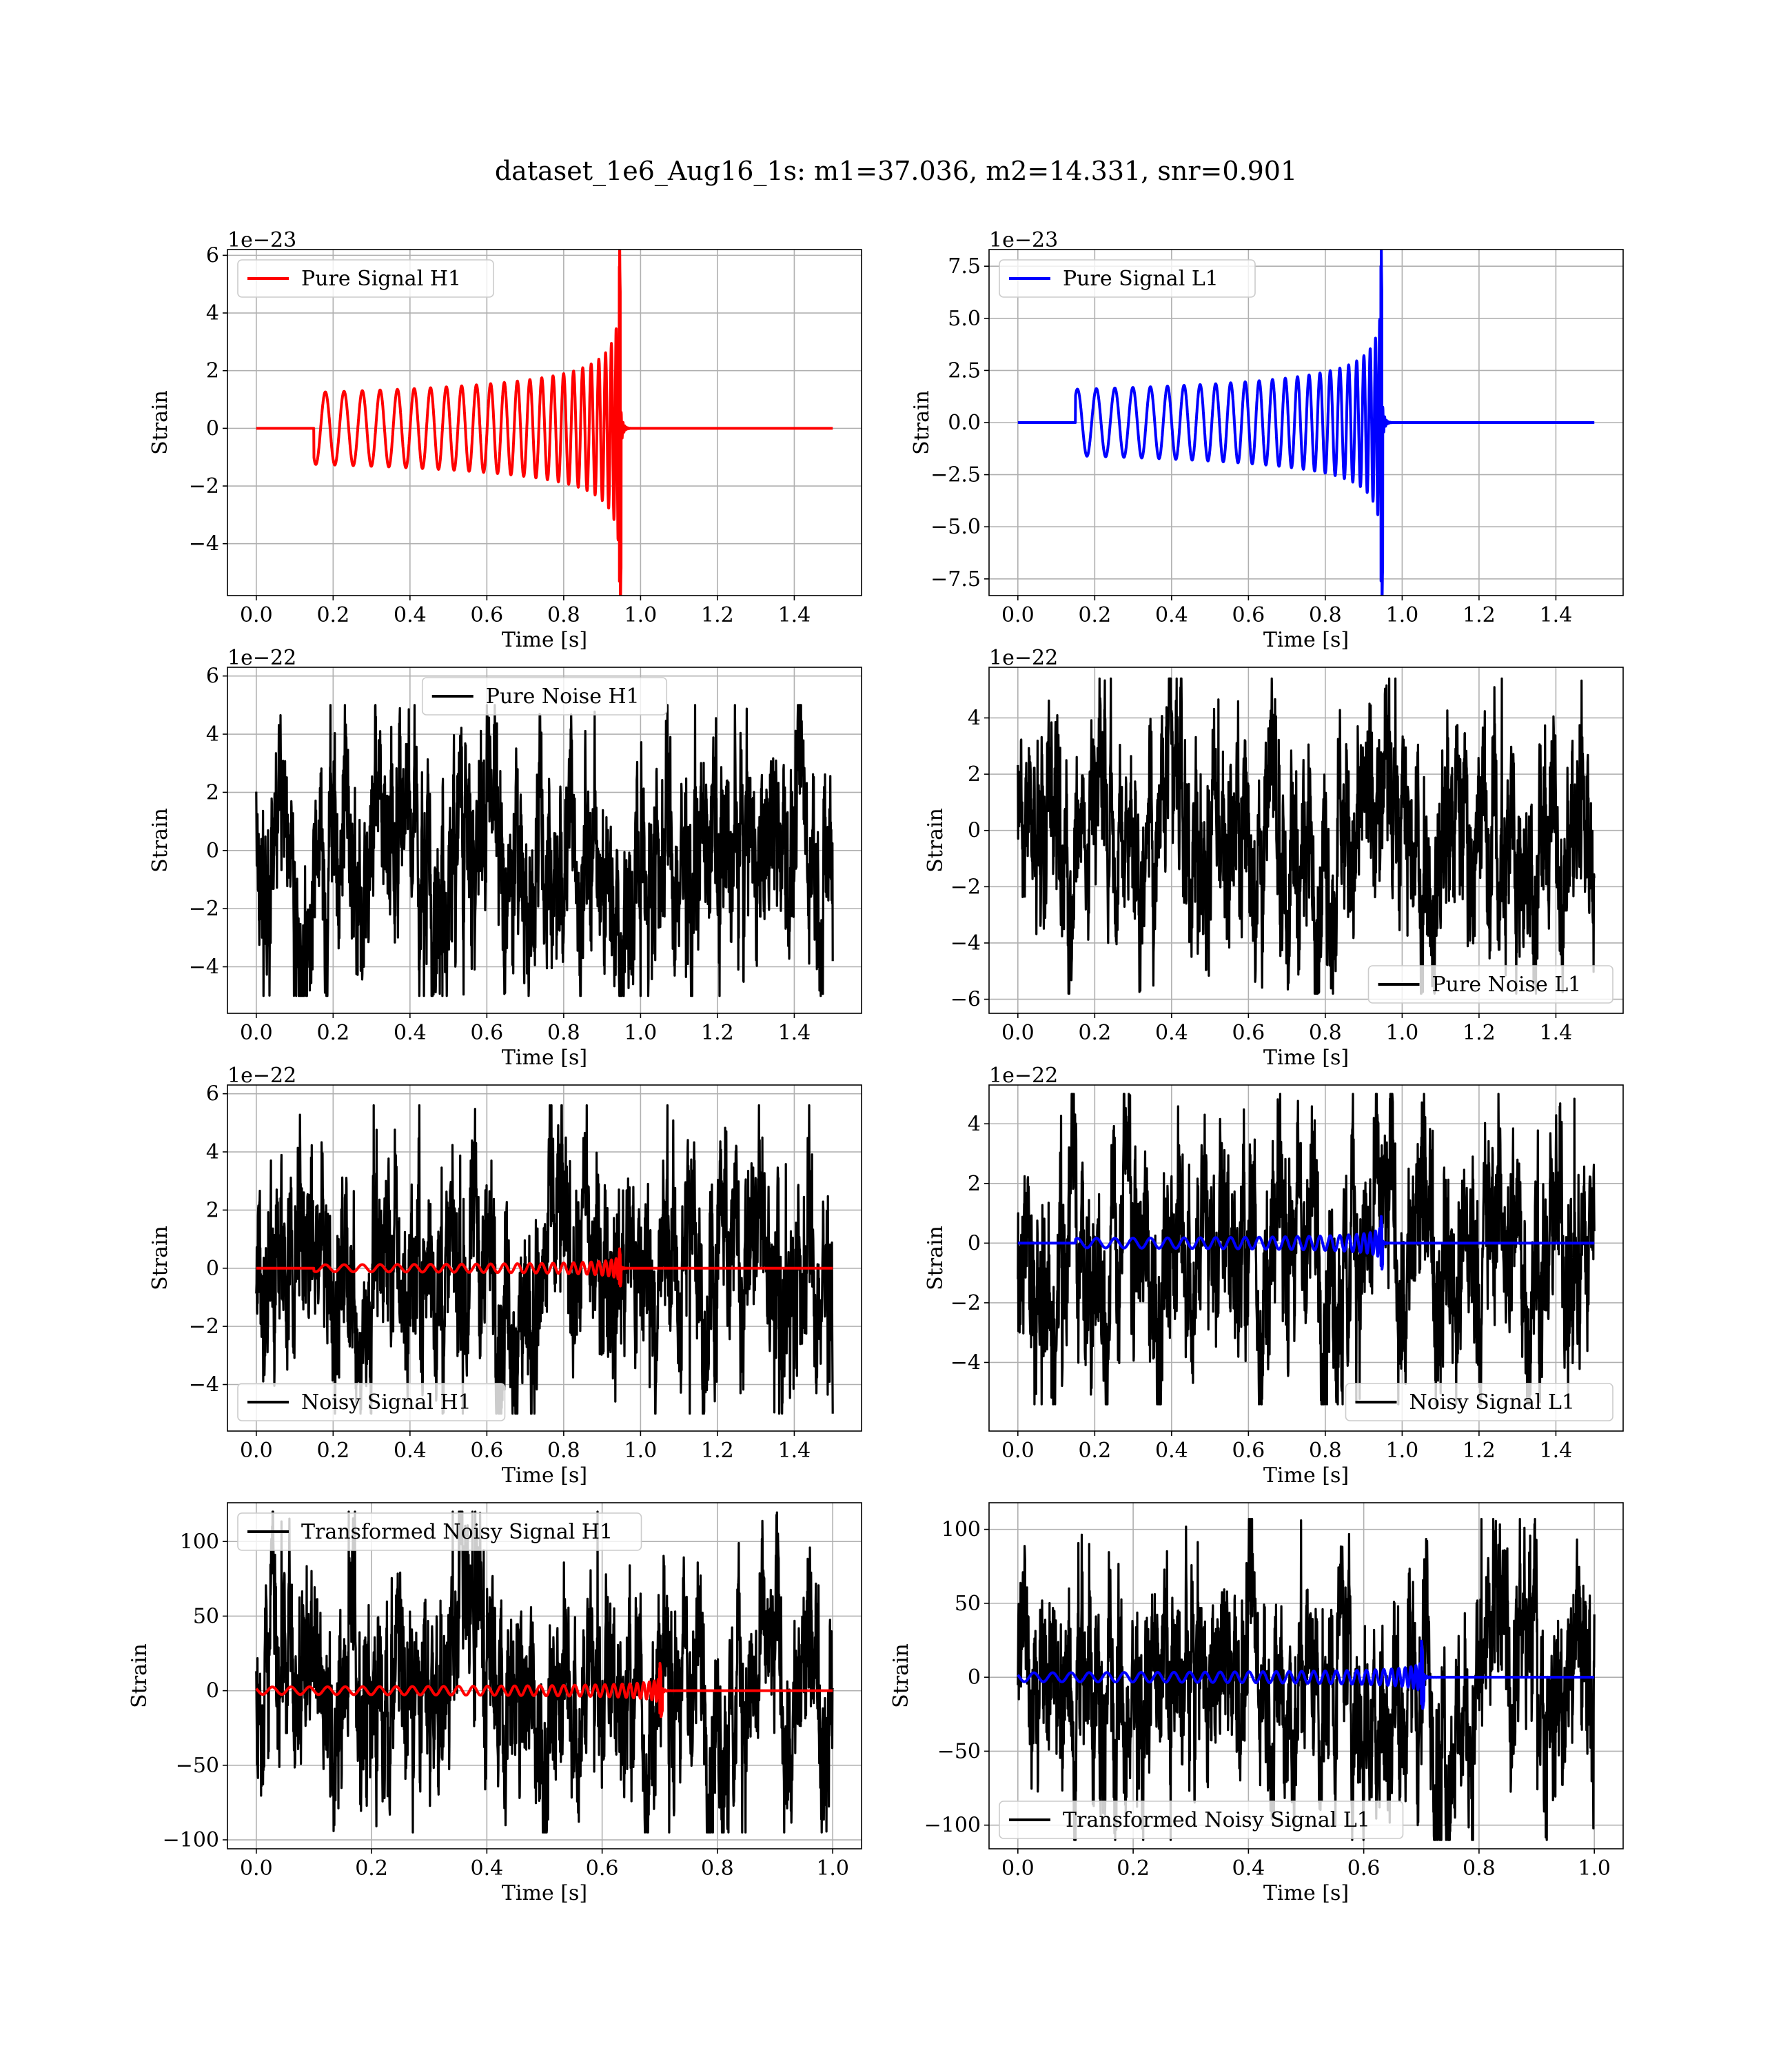 The width and height of the screenshot is (1792, 2068). What do you see at coordinates (964, 319) in the screenshot?
I see `y-tick-label: 5.0` at bounding box center [964, 319].